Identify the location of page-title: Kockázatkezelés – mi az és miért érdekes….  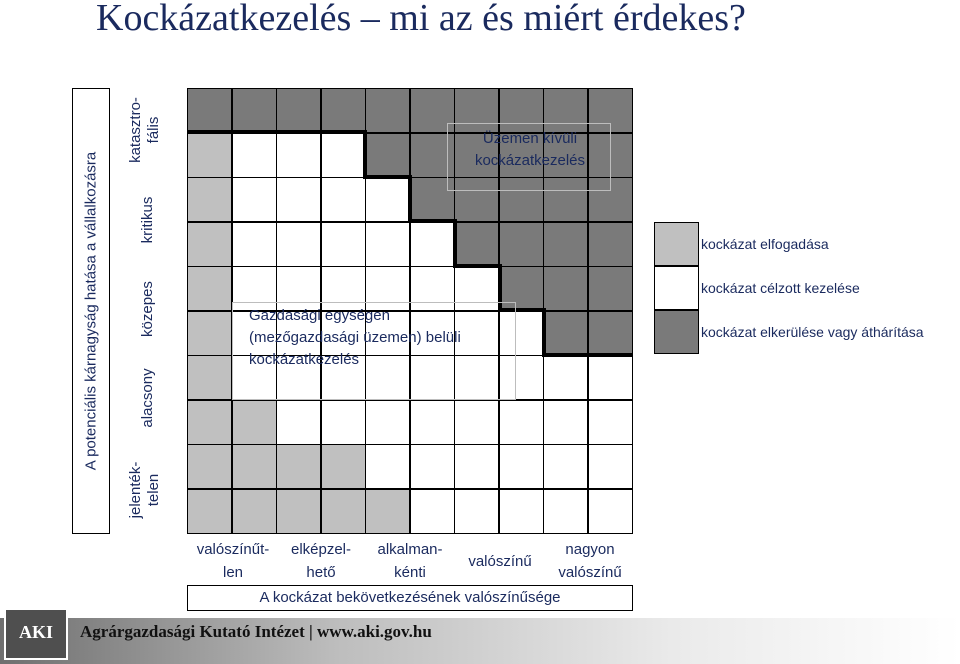
(421, 19).